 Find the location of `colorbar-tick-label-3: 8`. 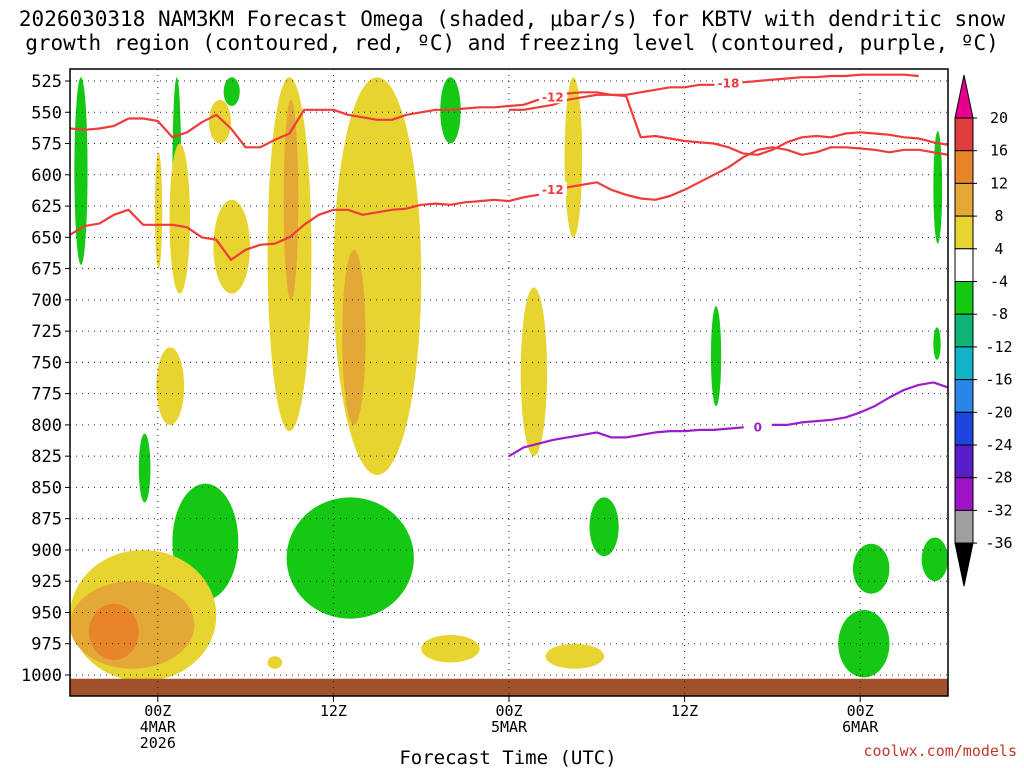

colorbar-tick-label-3: 8 is located at coordinates (998, 216).